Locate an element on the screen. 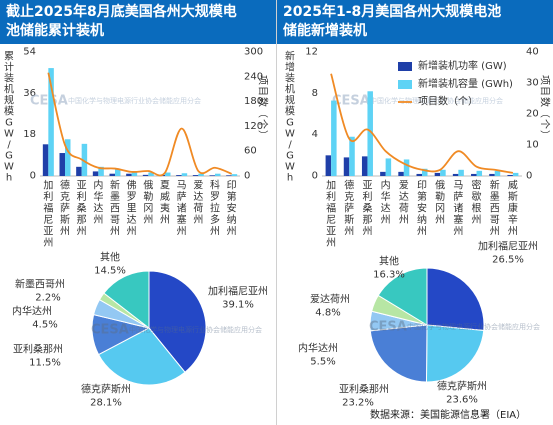 Image resolution: width=553 pixels, height=425 pixels. right-title-line2: 储能新增装机 is located at coordinates (325, 31).